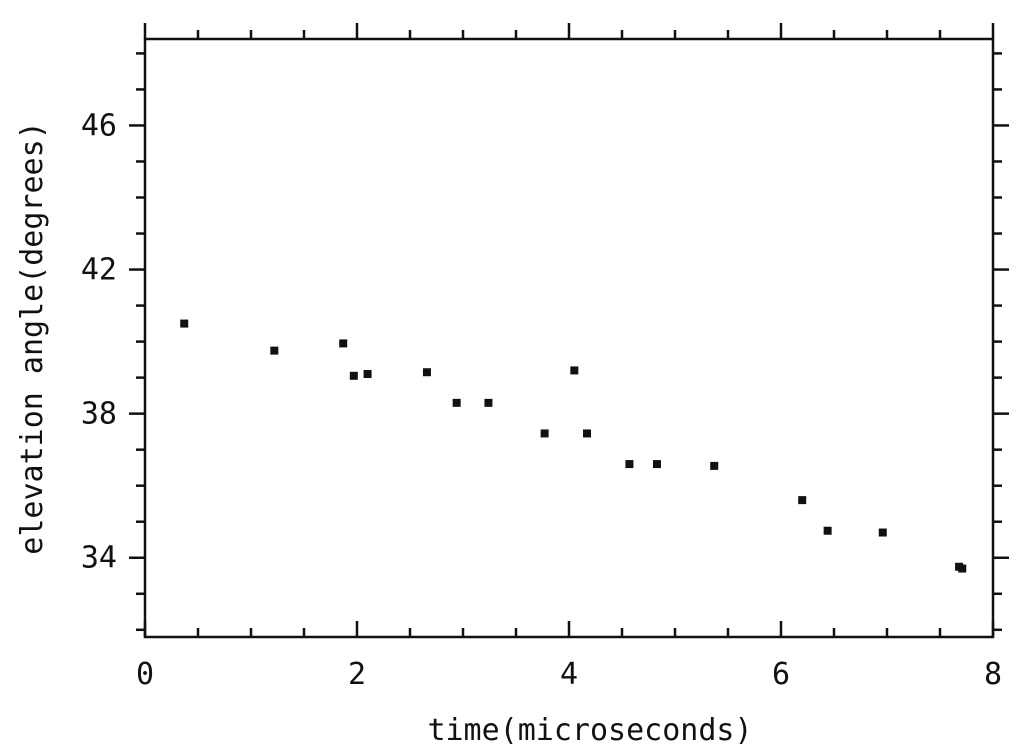 The width and height of the screenshot is (1021, 750). What do you see at coordinates (589, 730) in the screenshot?
I see `x-axis-label: time(microseconds)` at bounding box center [589, 730].